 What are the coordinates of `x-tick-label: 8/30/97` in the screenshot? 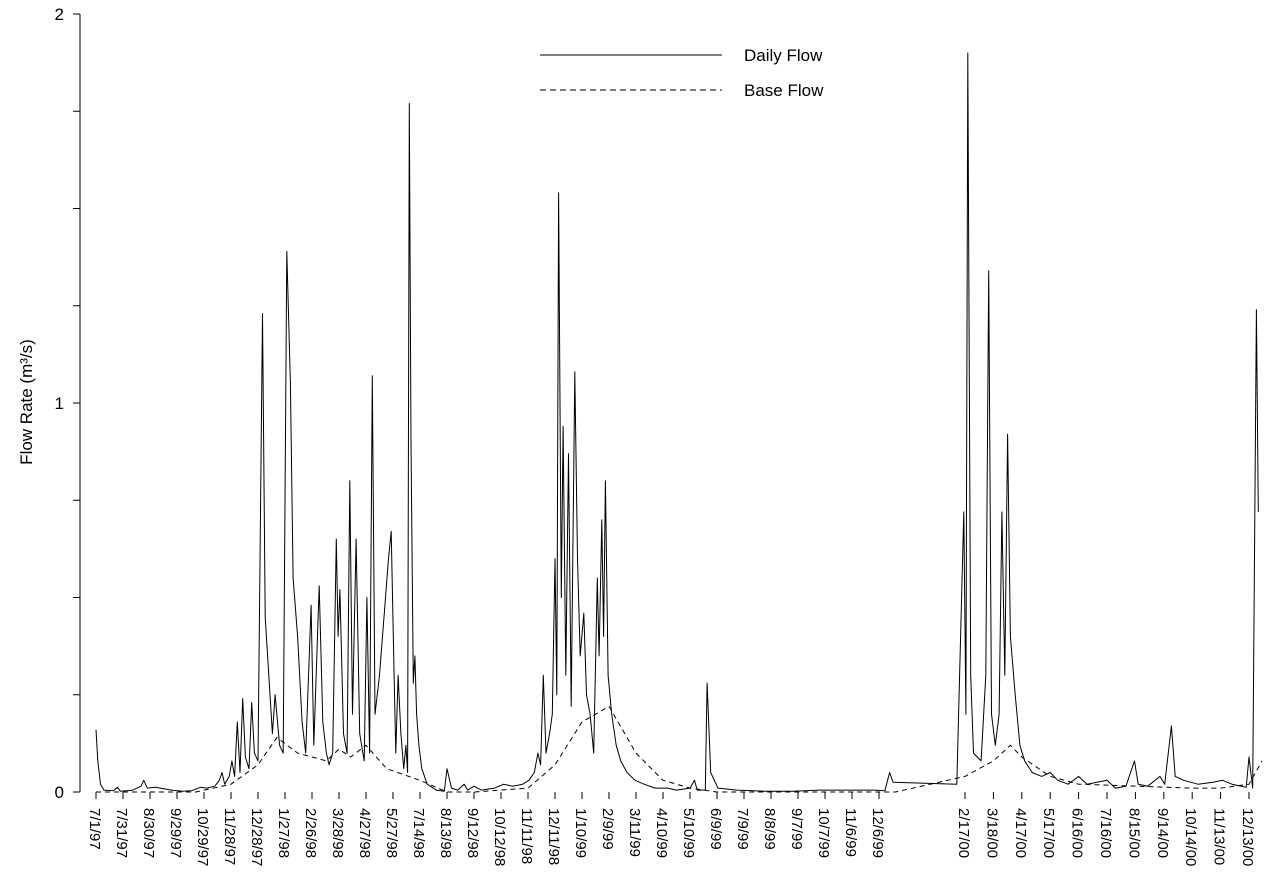 It's located at (148, 833).